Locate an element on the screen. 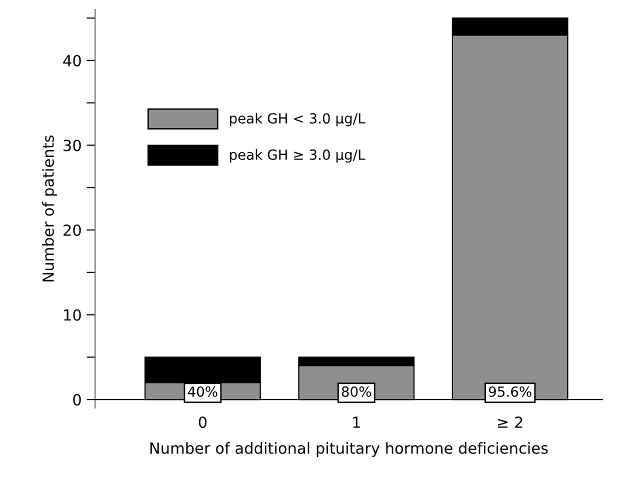  x-axis-title: Number of additional pituitary hormone deficiencies is located at coordinates (349, 449).